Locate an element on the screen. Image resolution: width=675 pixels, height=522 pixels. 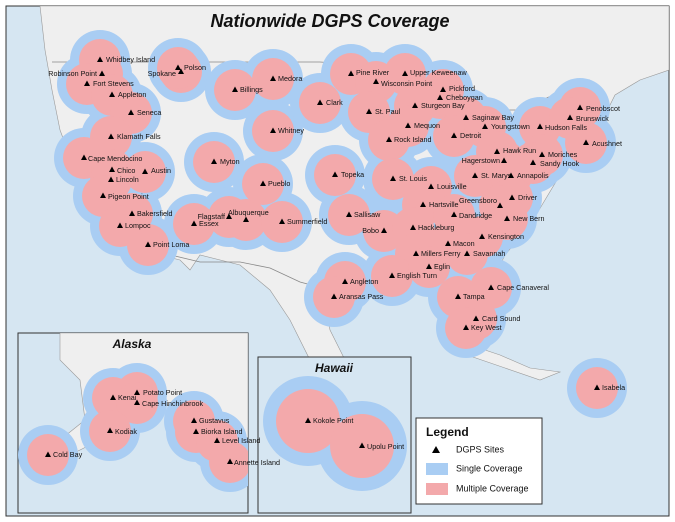
site-label: Kenai is located at coordinates (127, 397).